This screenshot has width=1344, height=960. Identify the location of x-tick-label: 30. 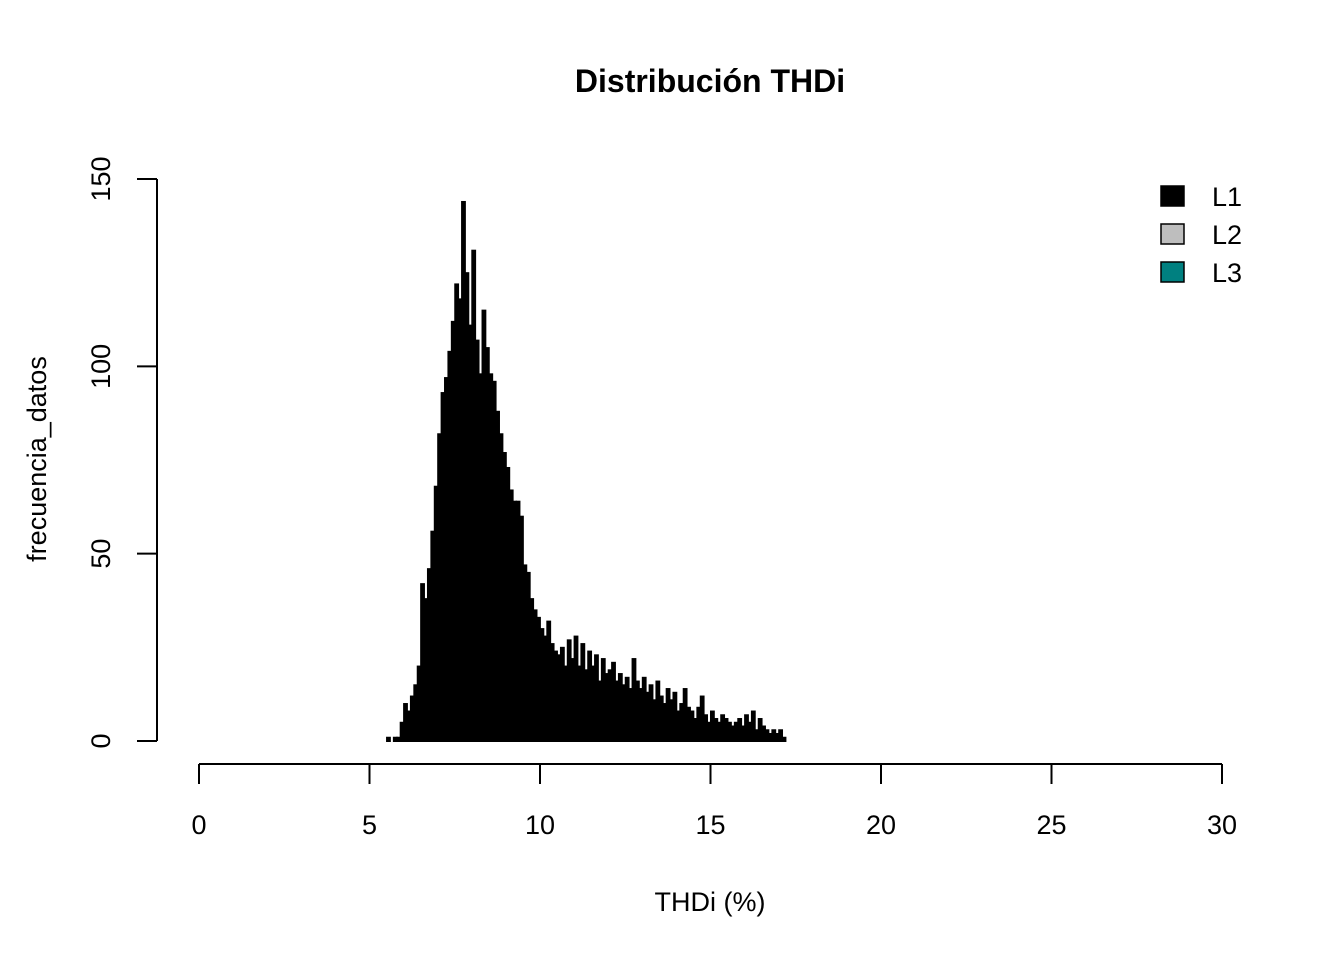
(1222, 825).